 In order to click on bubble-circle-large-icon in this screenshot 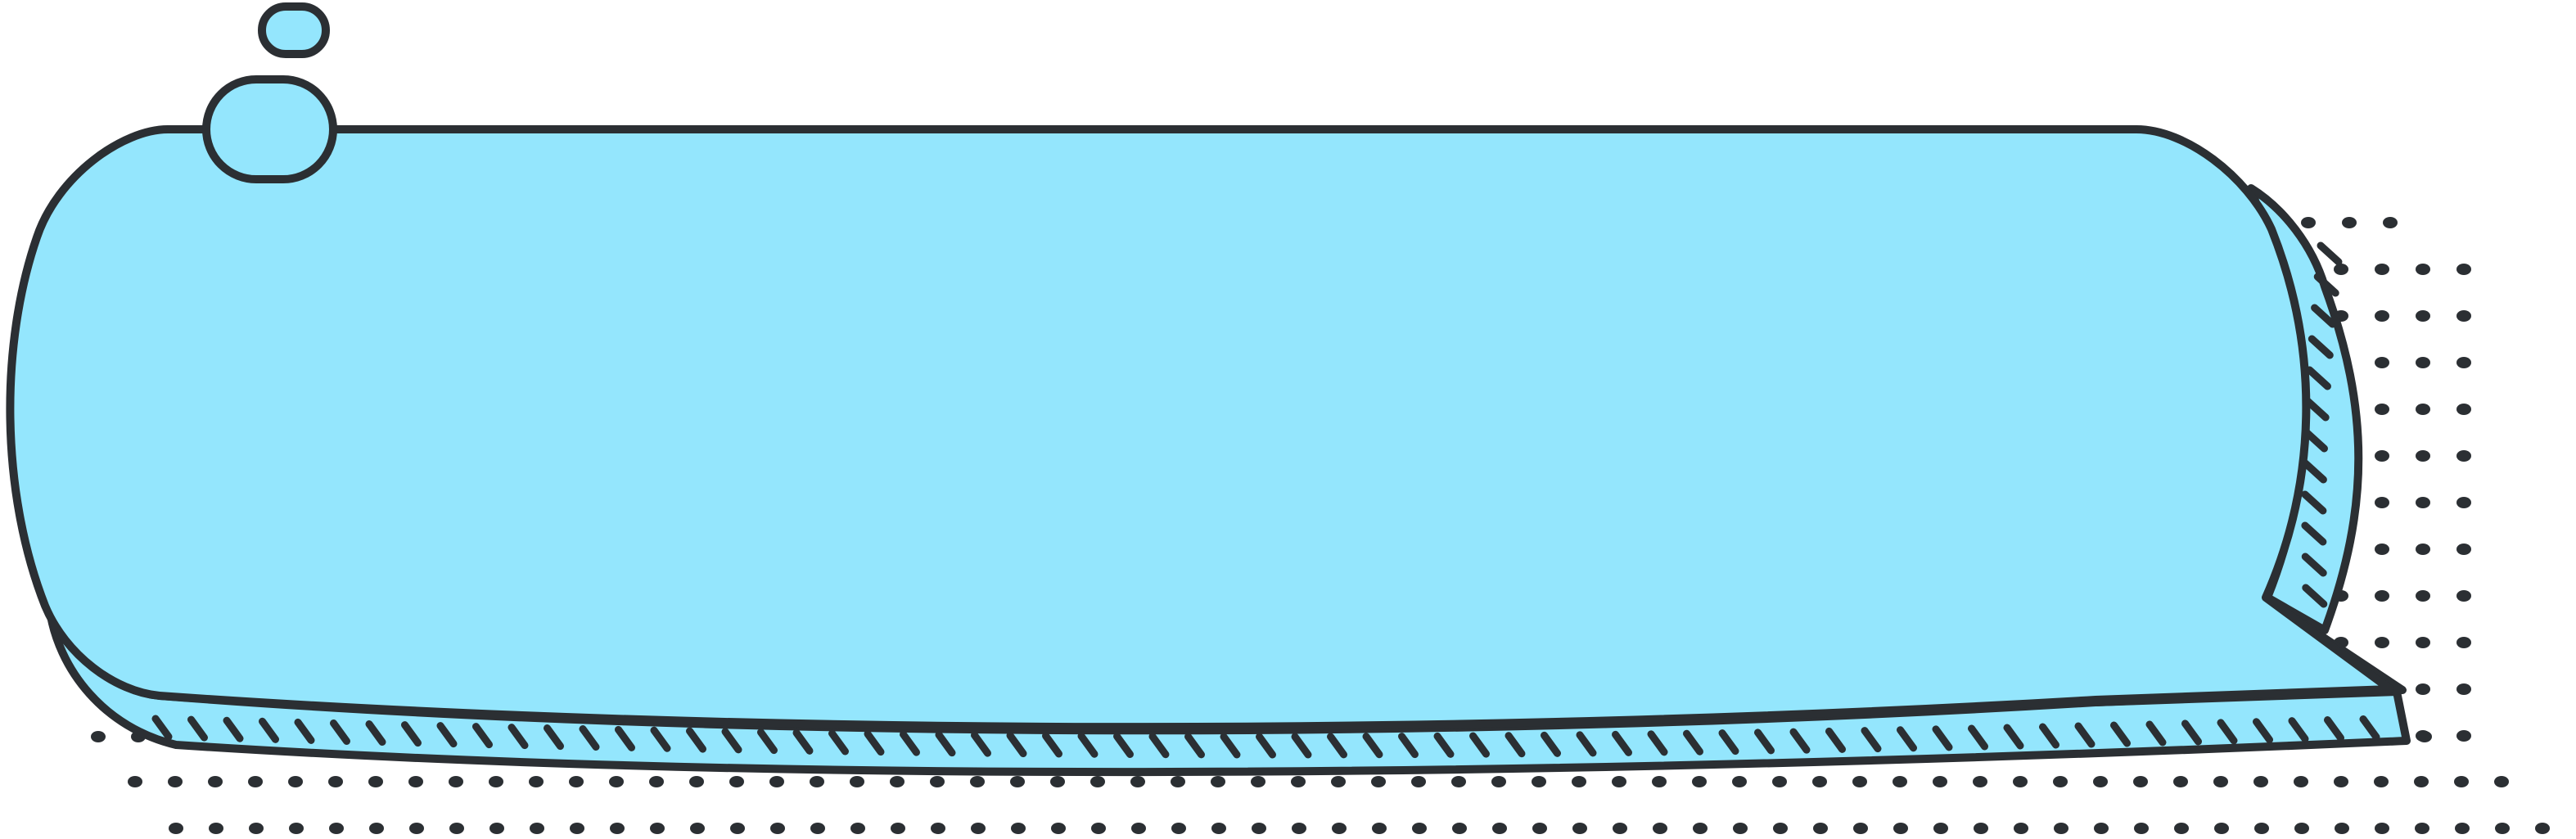, I will do `click(269, 129)`.